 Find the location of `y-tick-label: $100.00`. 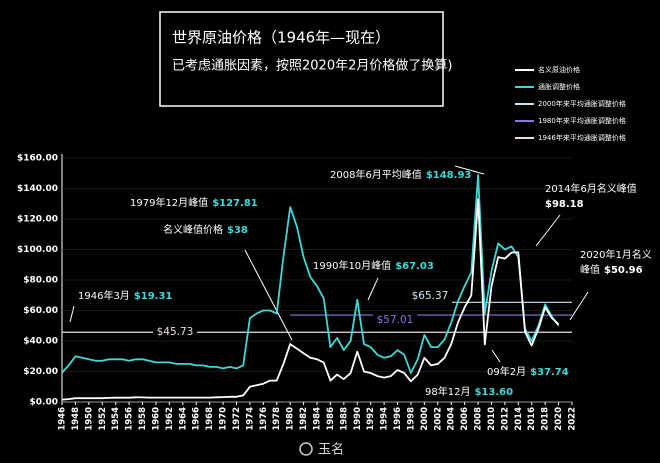

y-tick-label: $100.00 is located at coordinates (37, 250).